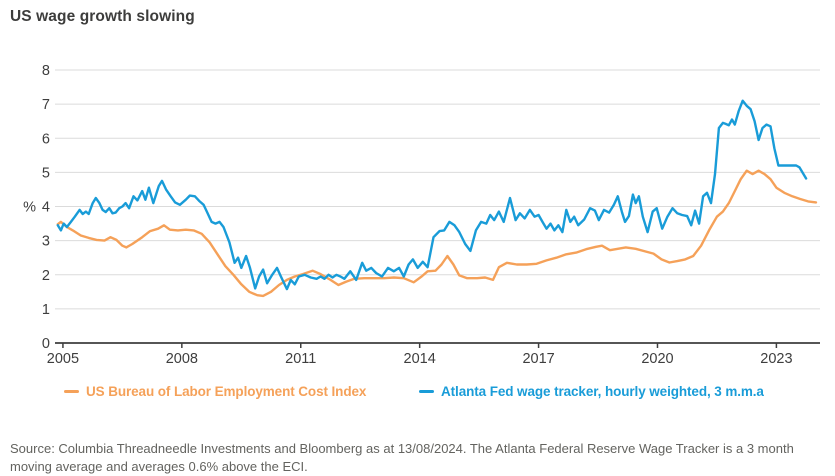 The height and width of the screenshot is (476, 835). What do you see at coordinates (657, 359) in the screenshot?
I see `x-tick-label: 2020` at bounding box center [657, 359].